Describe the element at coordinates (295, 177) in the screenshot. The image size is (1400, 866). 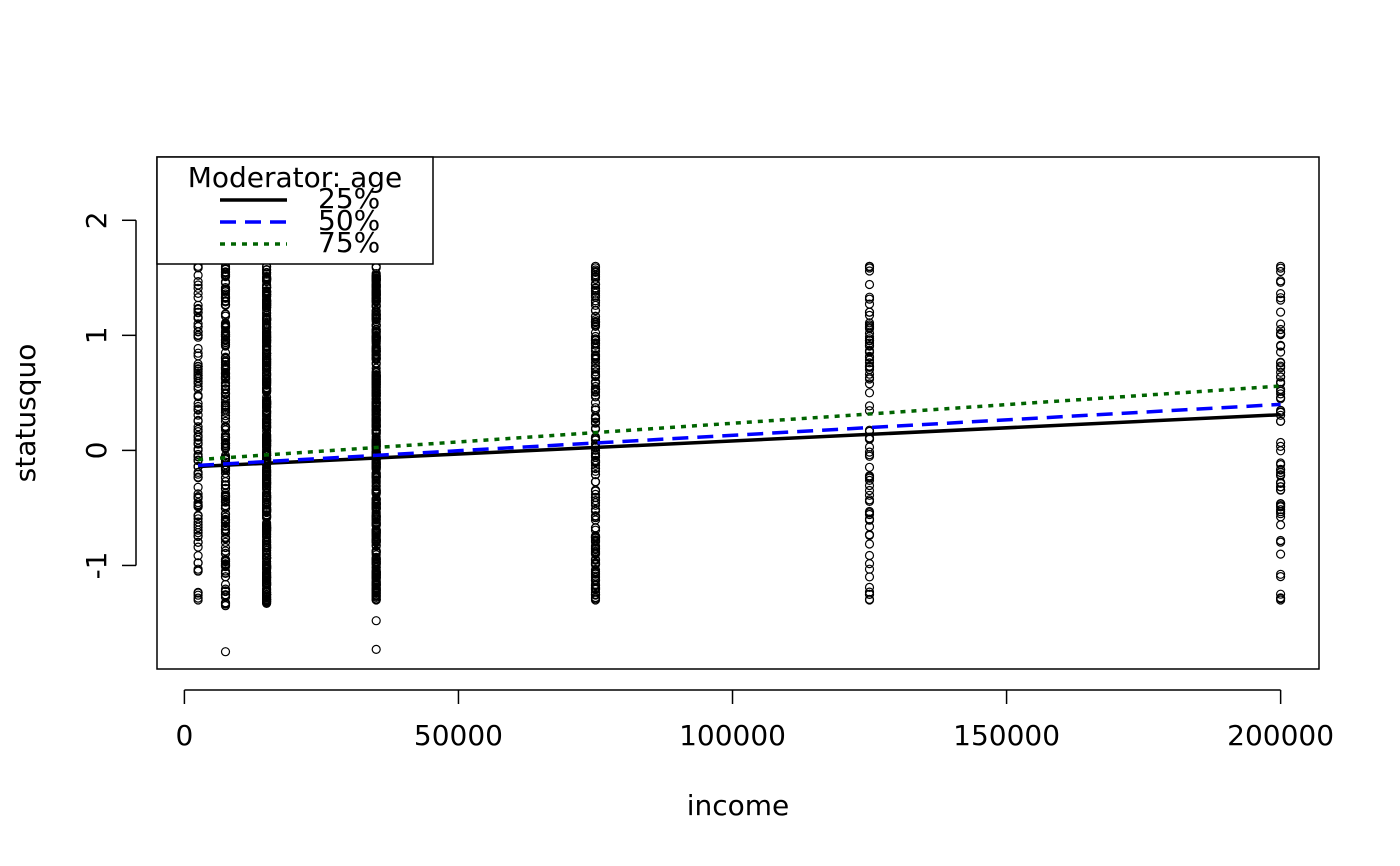
I see `legend-title: Moderator: age` at that location.